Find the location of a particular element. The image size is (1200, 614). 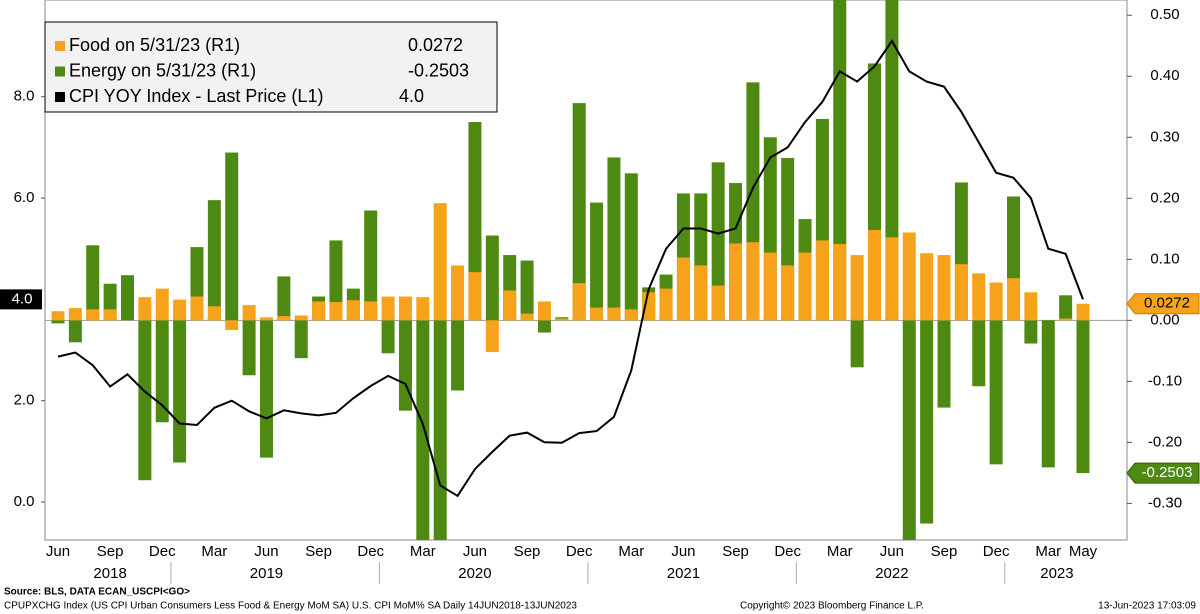

y2-tick-label: -0.30 is located at coordinates (1165, 502).